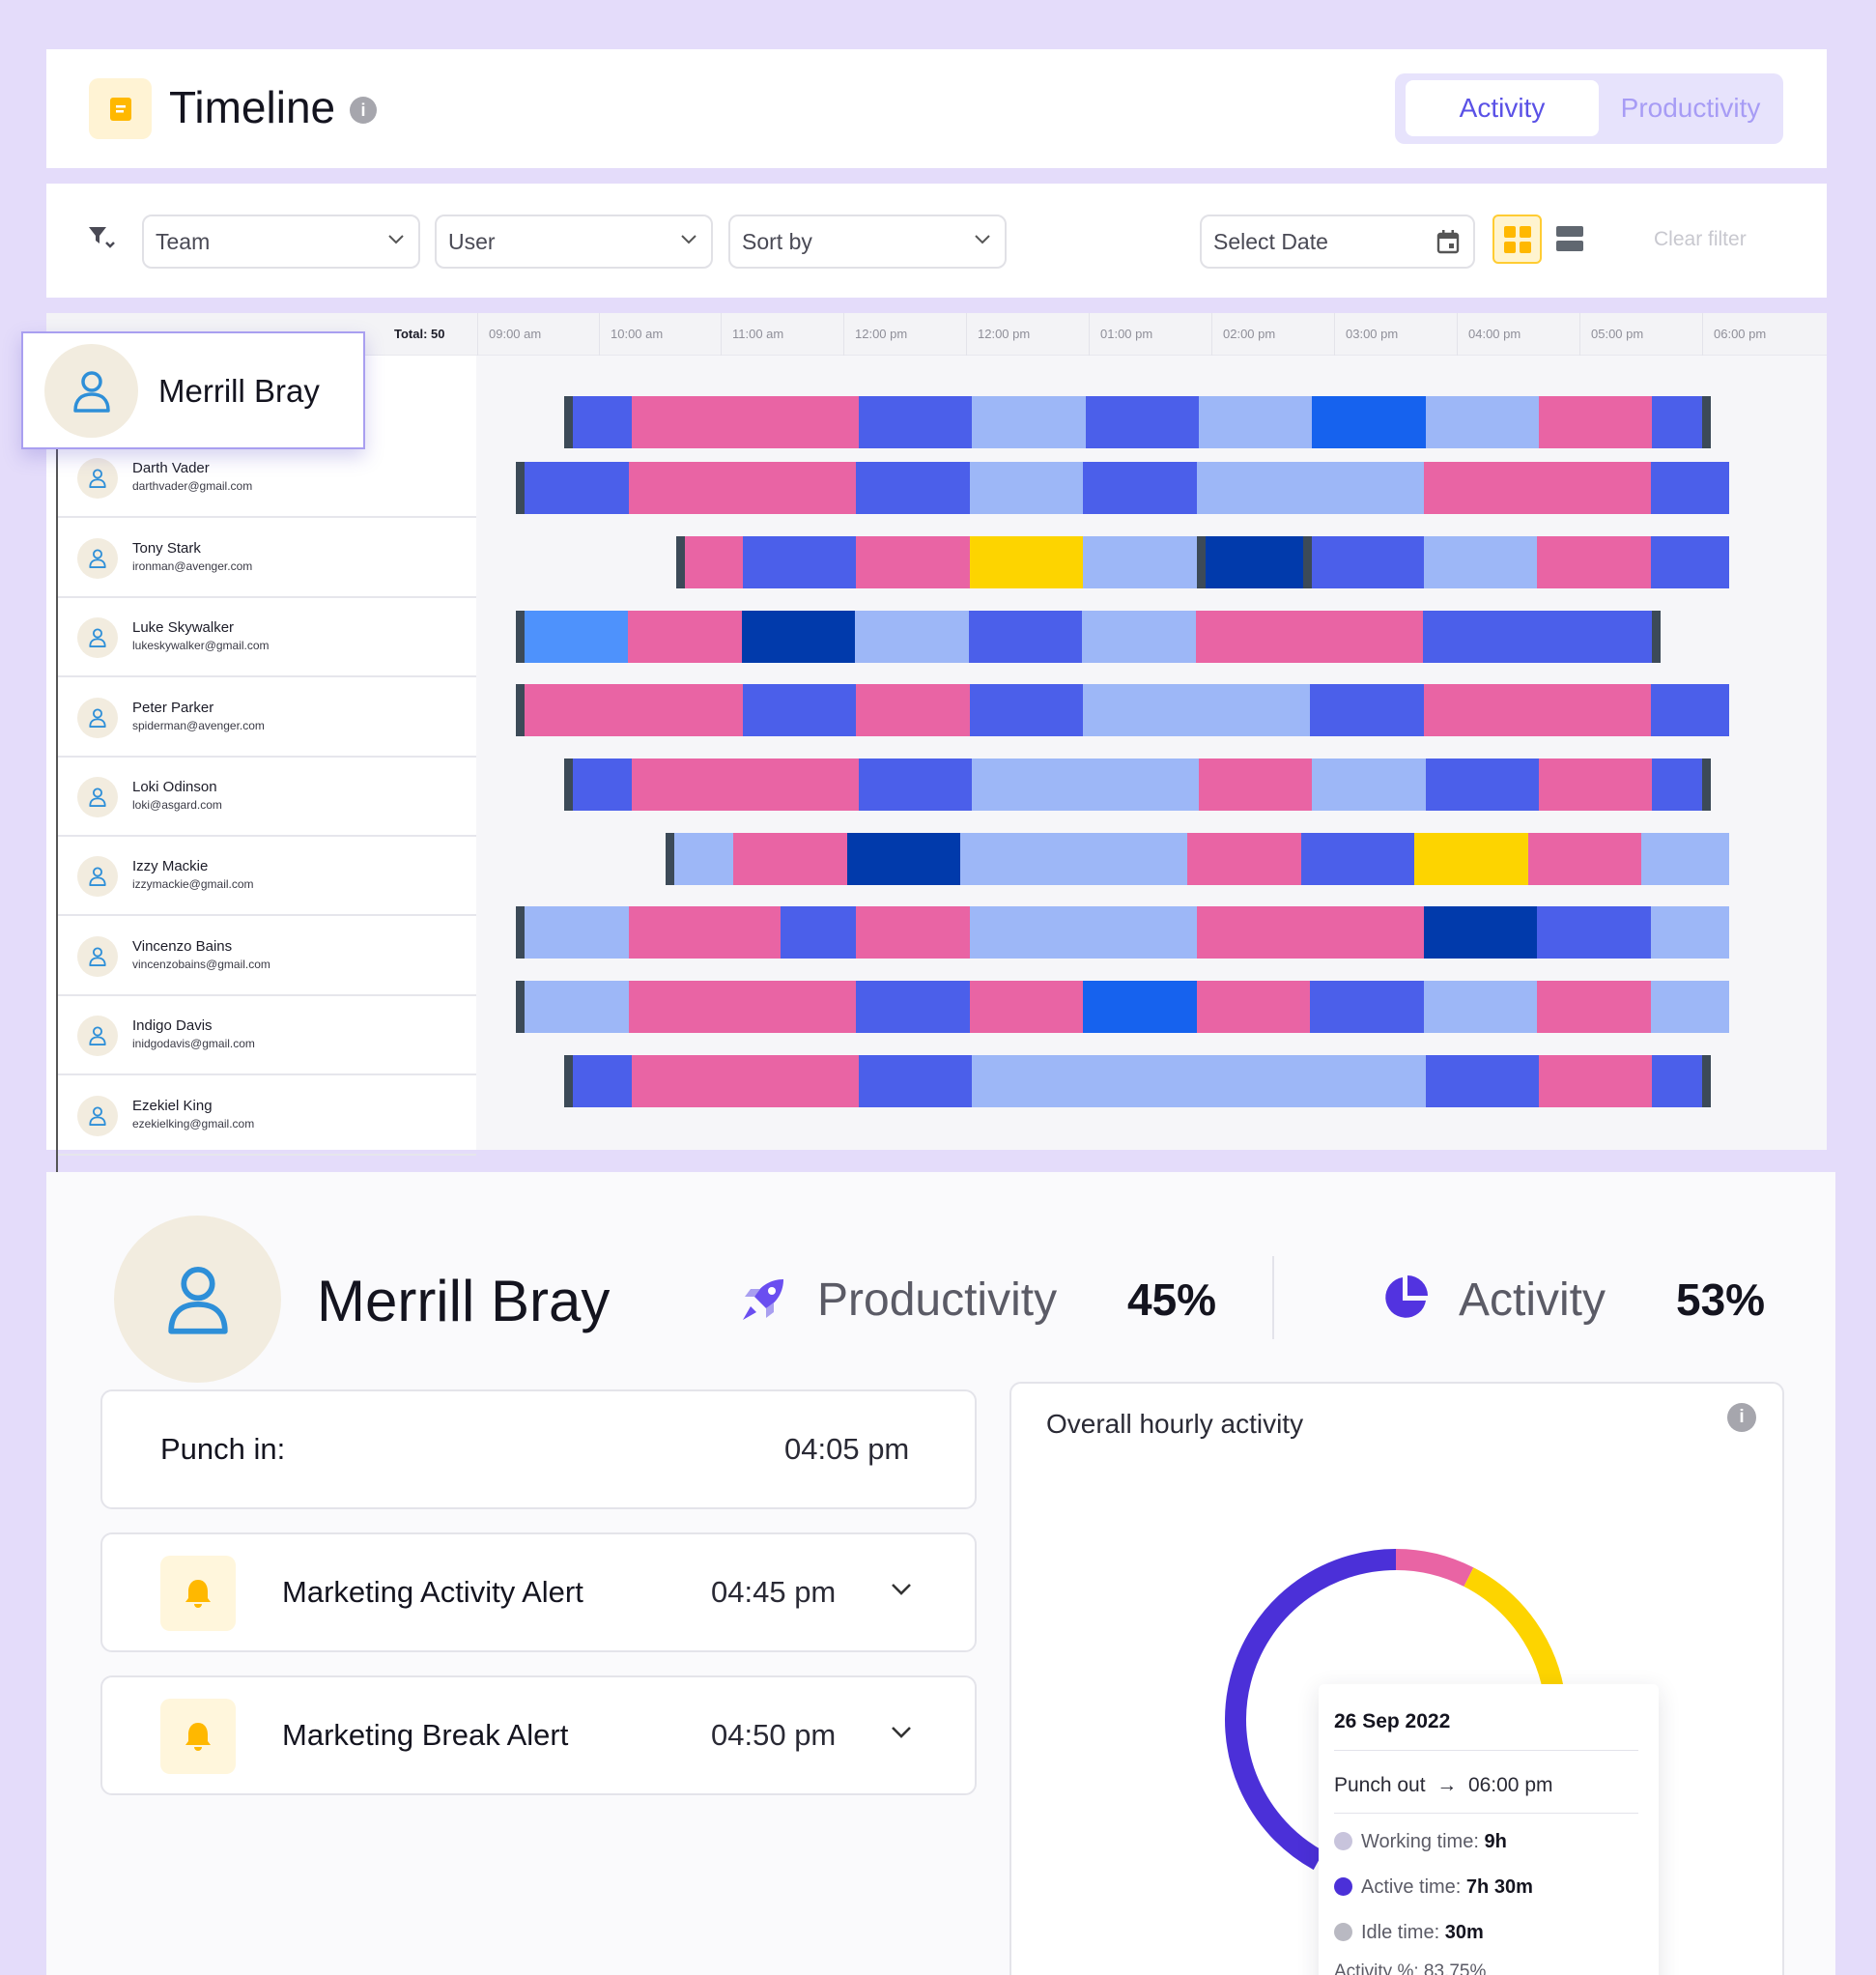 The image size is (1876, 1975). What do you see at coordinates (1701, 239) in the screenshot?
I see `clear-filter-button: Clear filter` at bounding box center [1701, 239].